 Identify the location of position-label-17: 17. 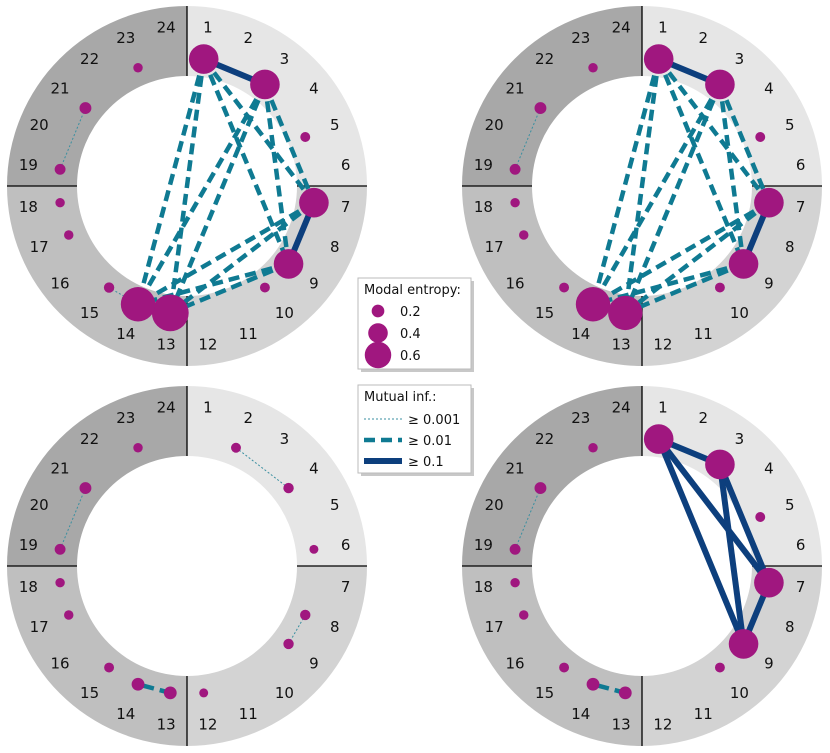
(39, 247).